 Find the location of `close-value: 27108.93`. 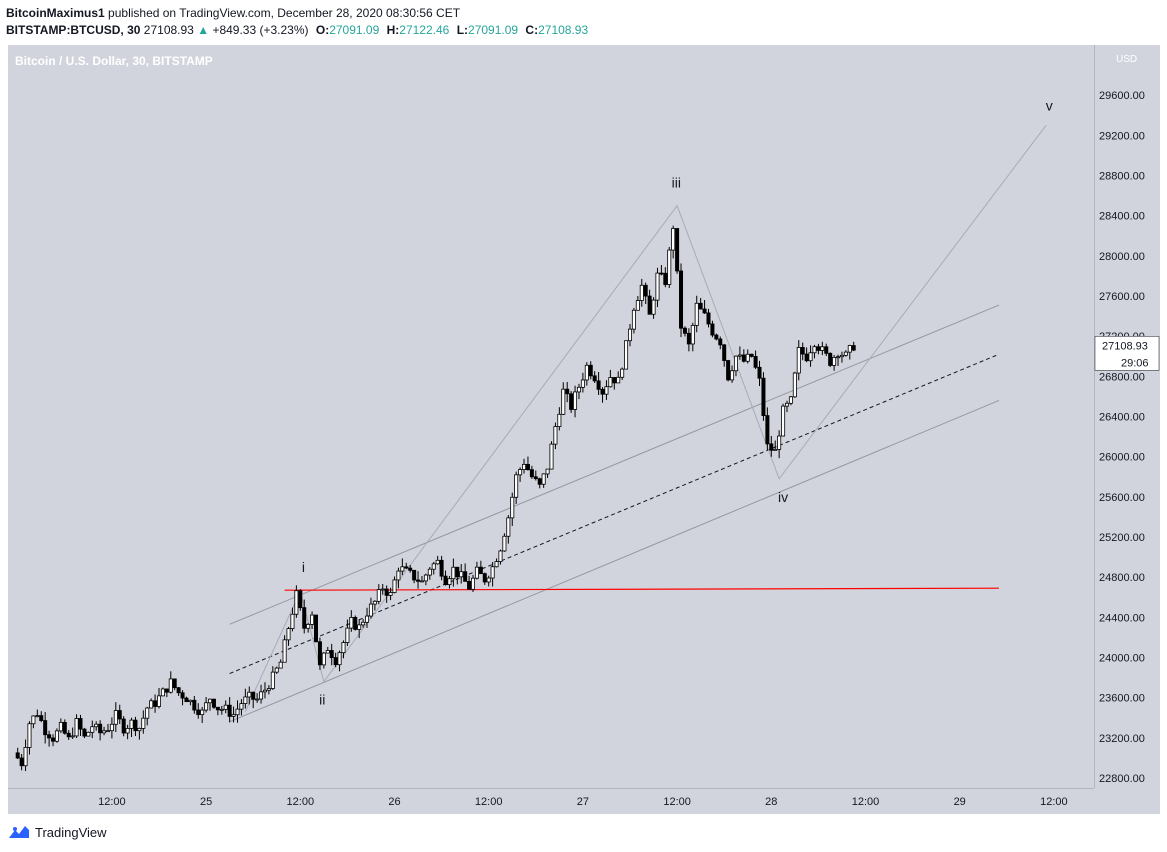

close-value: 27108.93 is located at coordinates (563, 30).